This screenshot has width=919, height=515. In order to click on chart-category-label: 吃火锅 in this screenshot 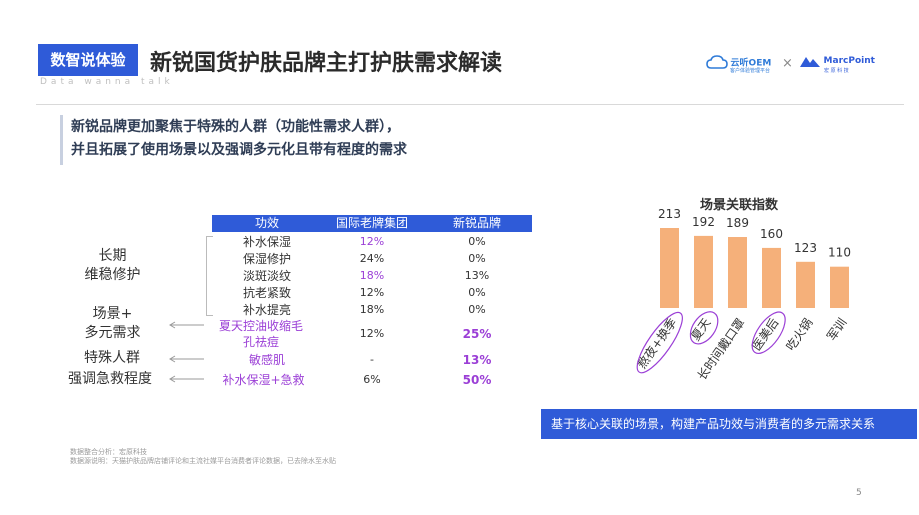, I will do `click(799, 334)`.